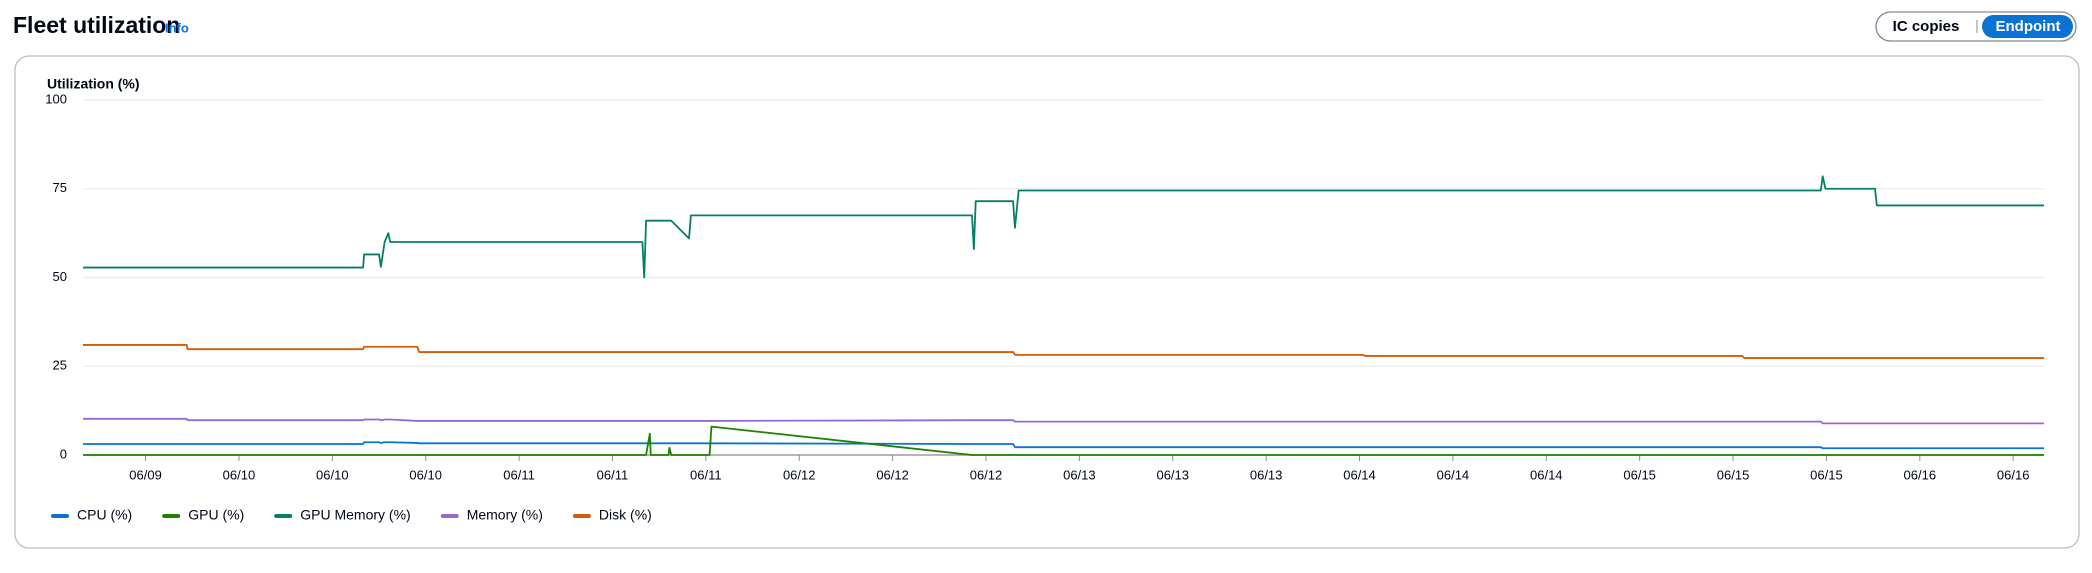 The width and height of the screenshot is (2092, 573). Describe the element at coordinates (93, 84) in the screenshot. I see `y-axis-label: Utilization (%)` at that location.